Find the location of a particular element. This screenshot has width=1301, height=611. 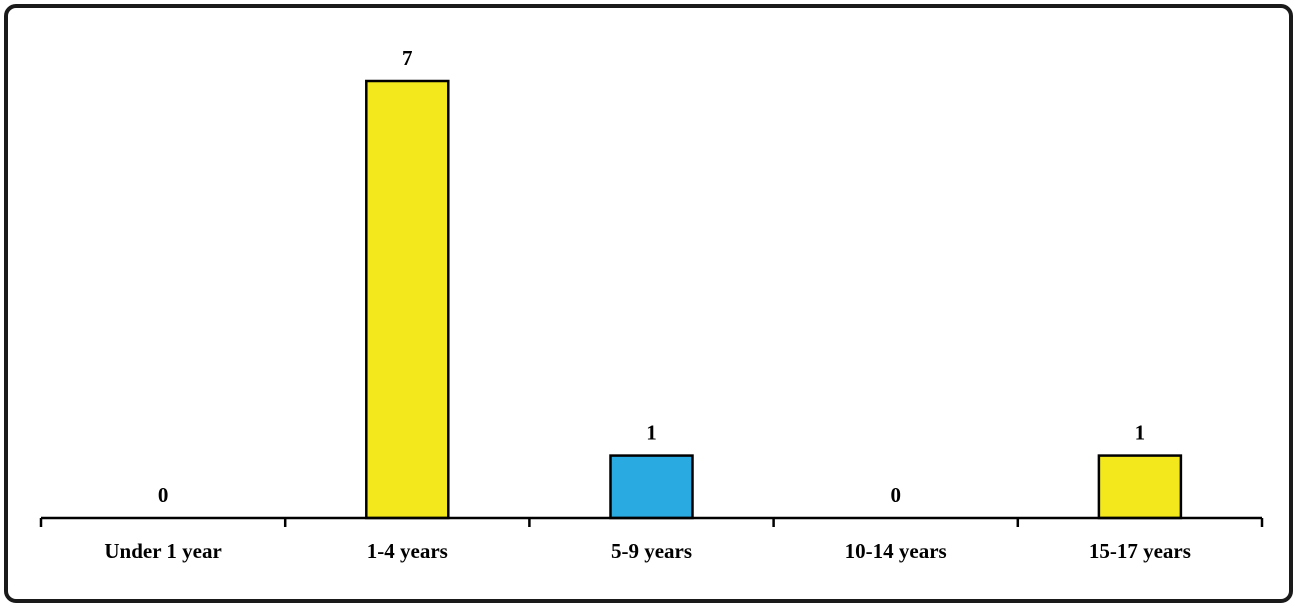

ticks-layer is located at coordinates (651, 522).